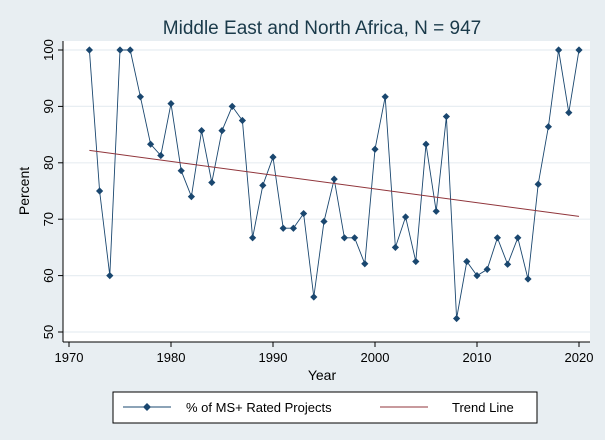 Image resolution: width=605 pixels, height=440 pixels. What do you see at coordinates (48, 332) in the screenshot?
I see `y-tick-label: 50` at bounding box center [48, 332].